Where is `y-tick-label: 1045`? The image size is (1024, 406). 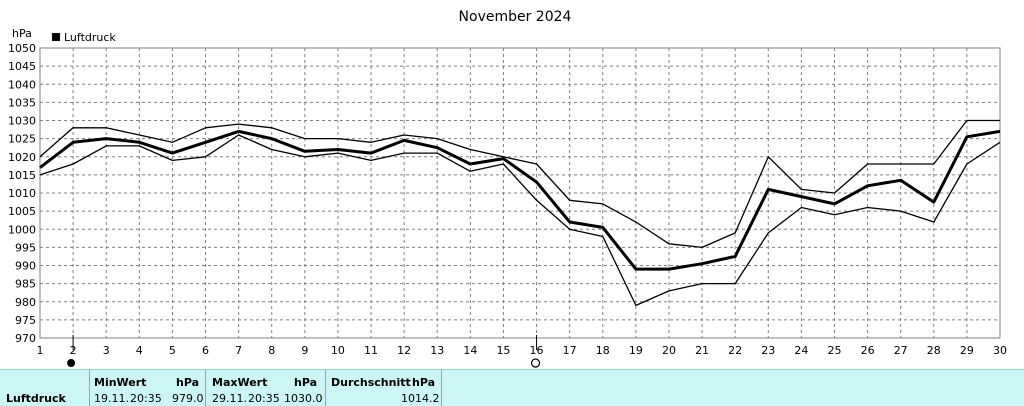
y-tick-label: 1045 is located at coordinates (22, 66).